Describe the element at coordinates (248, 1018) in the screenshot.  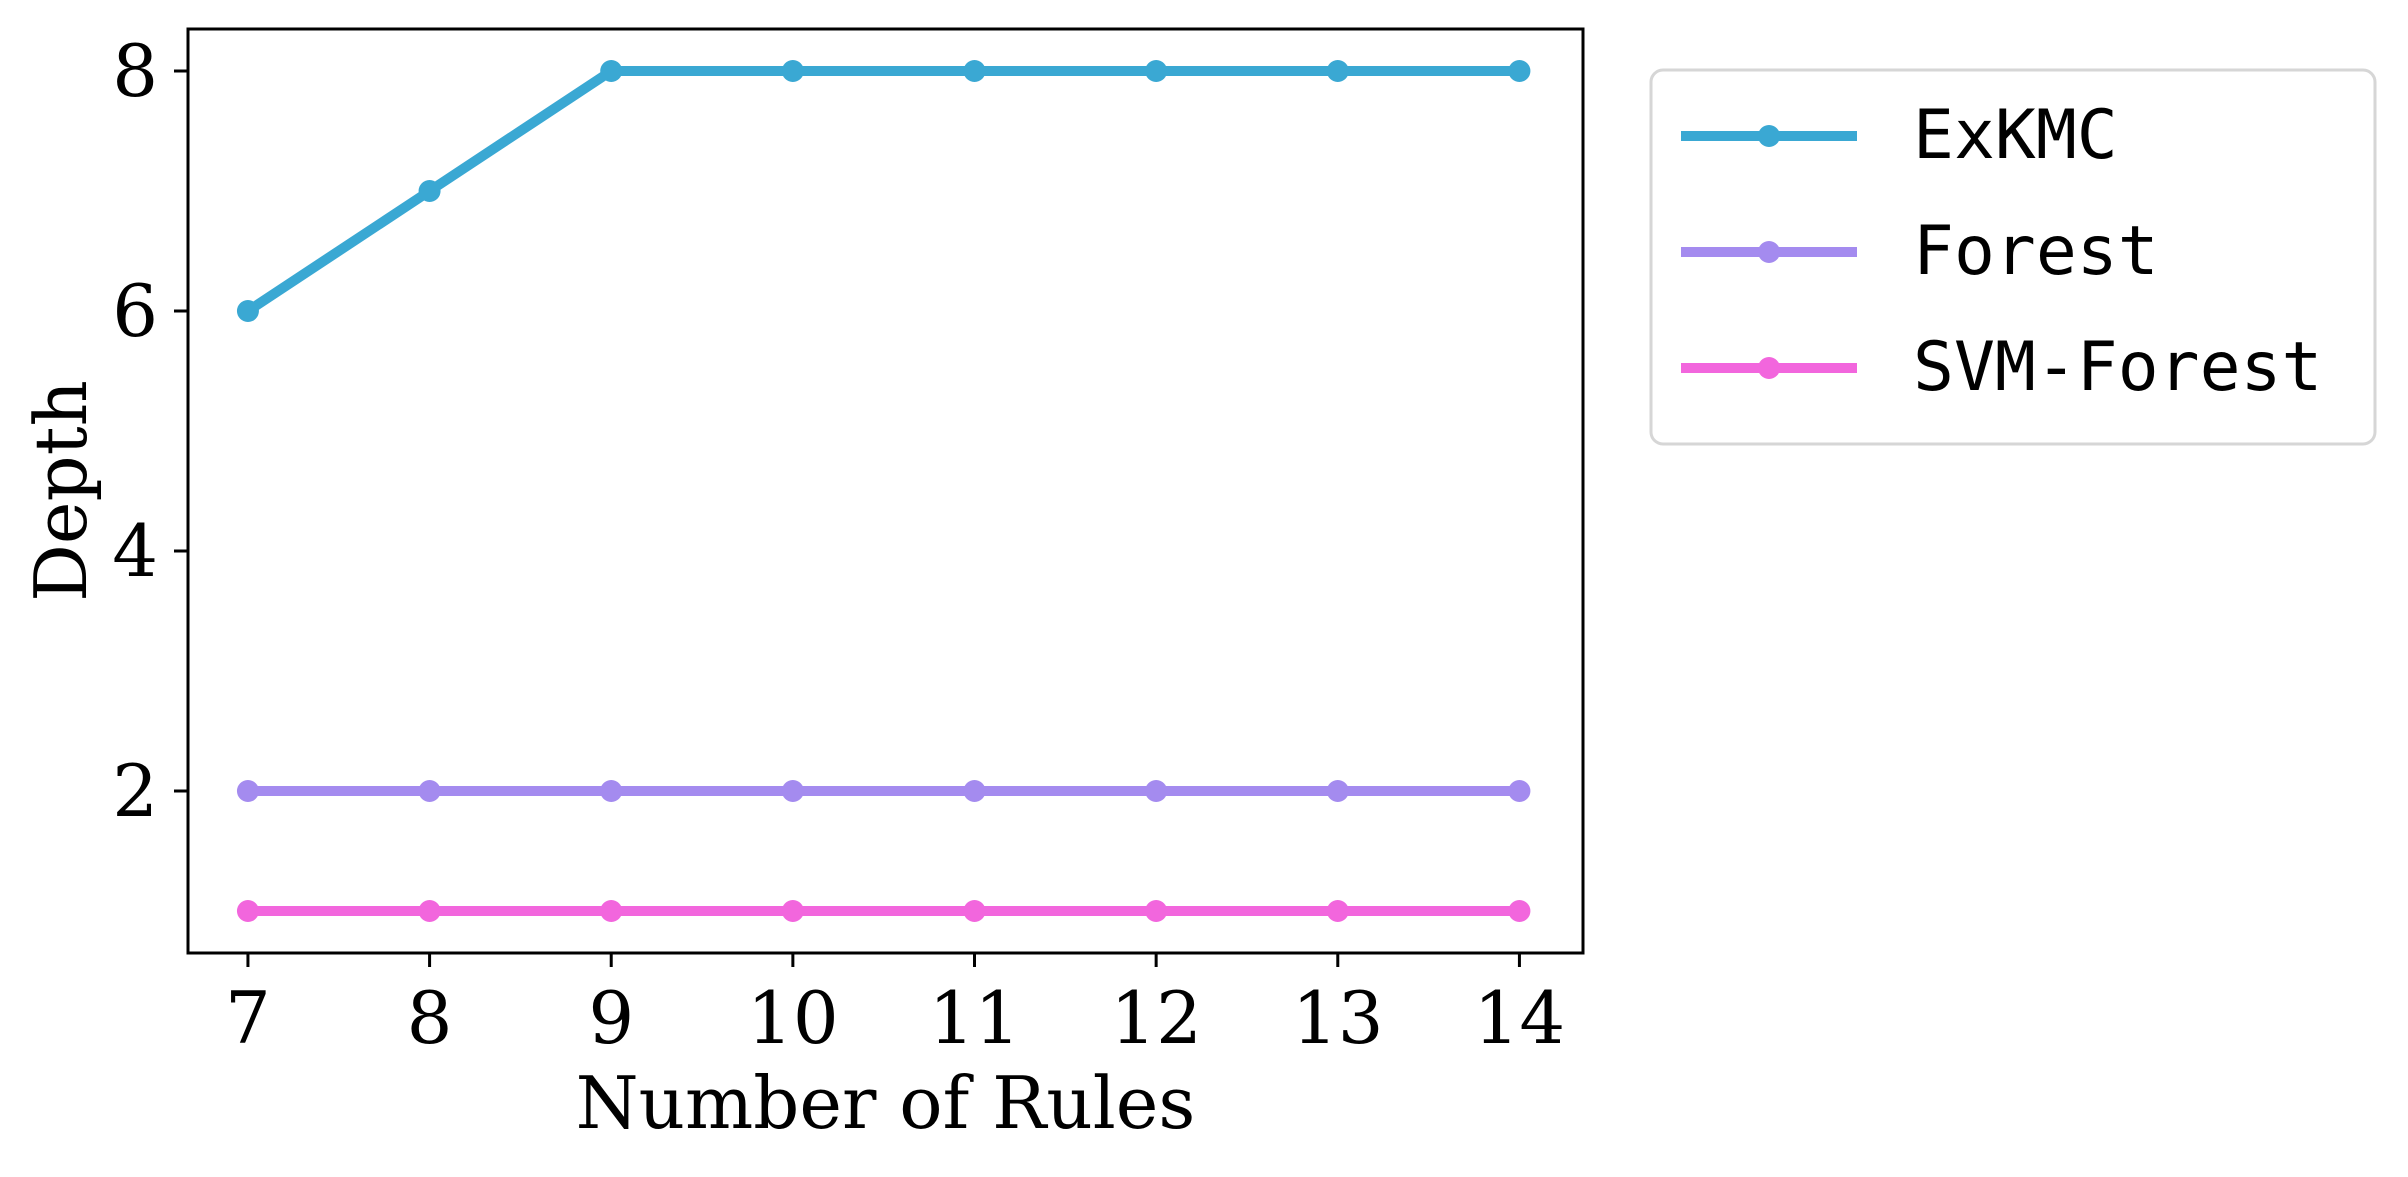
I see `x-tick-label: 7` at that location.